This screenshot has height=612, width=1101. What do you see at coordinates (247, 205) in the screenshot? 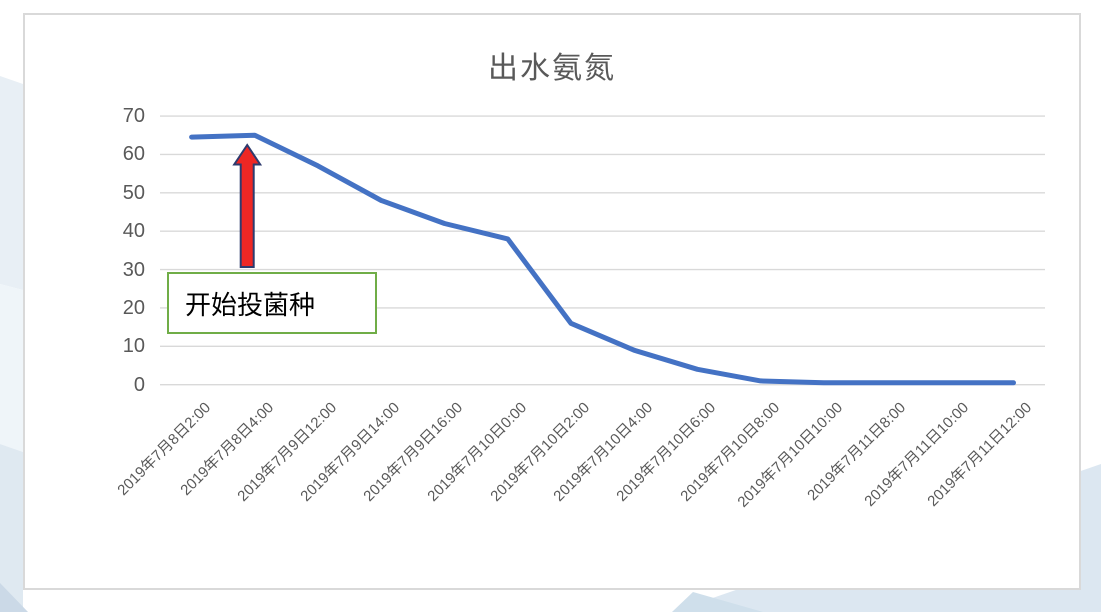
I see `annotation-arrow` at bounding box center [247, 205].